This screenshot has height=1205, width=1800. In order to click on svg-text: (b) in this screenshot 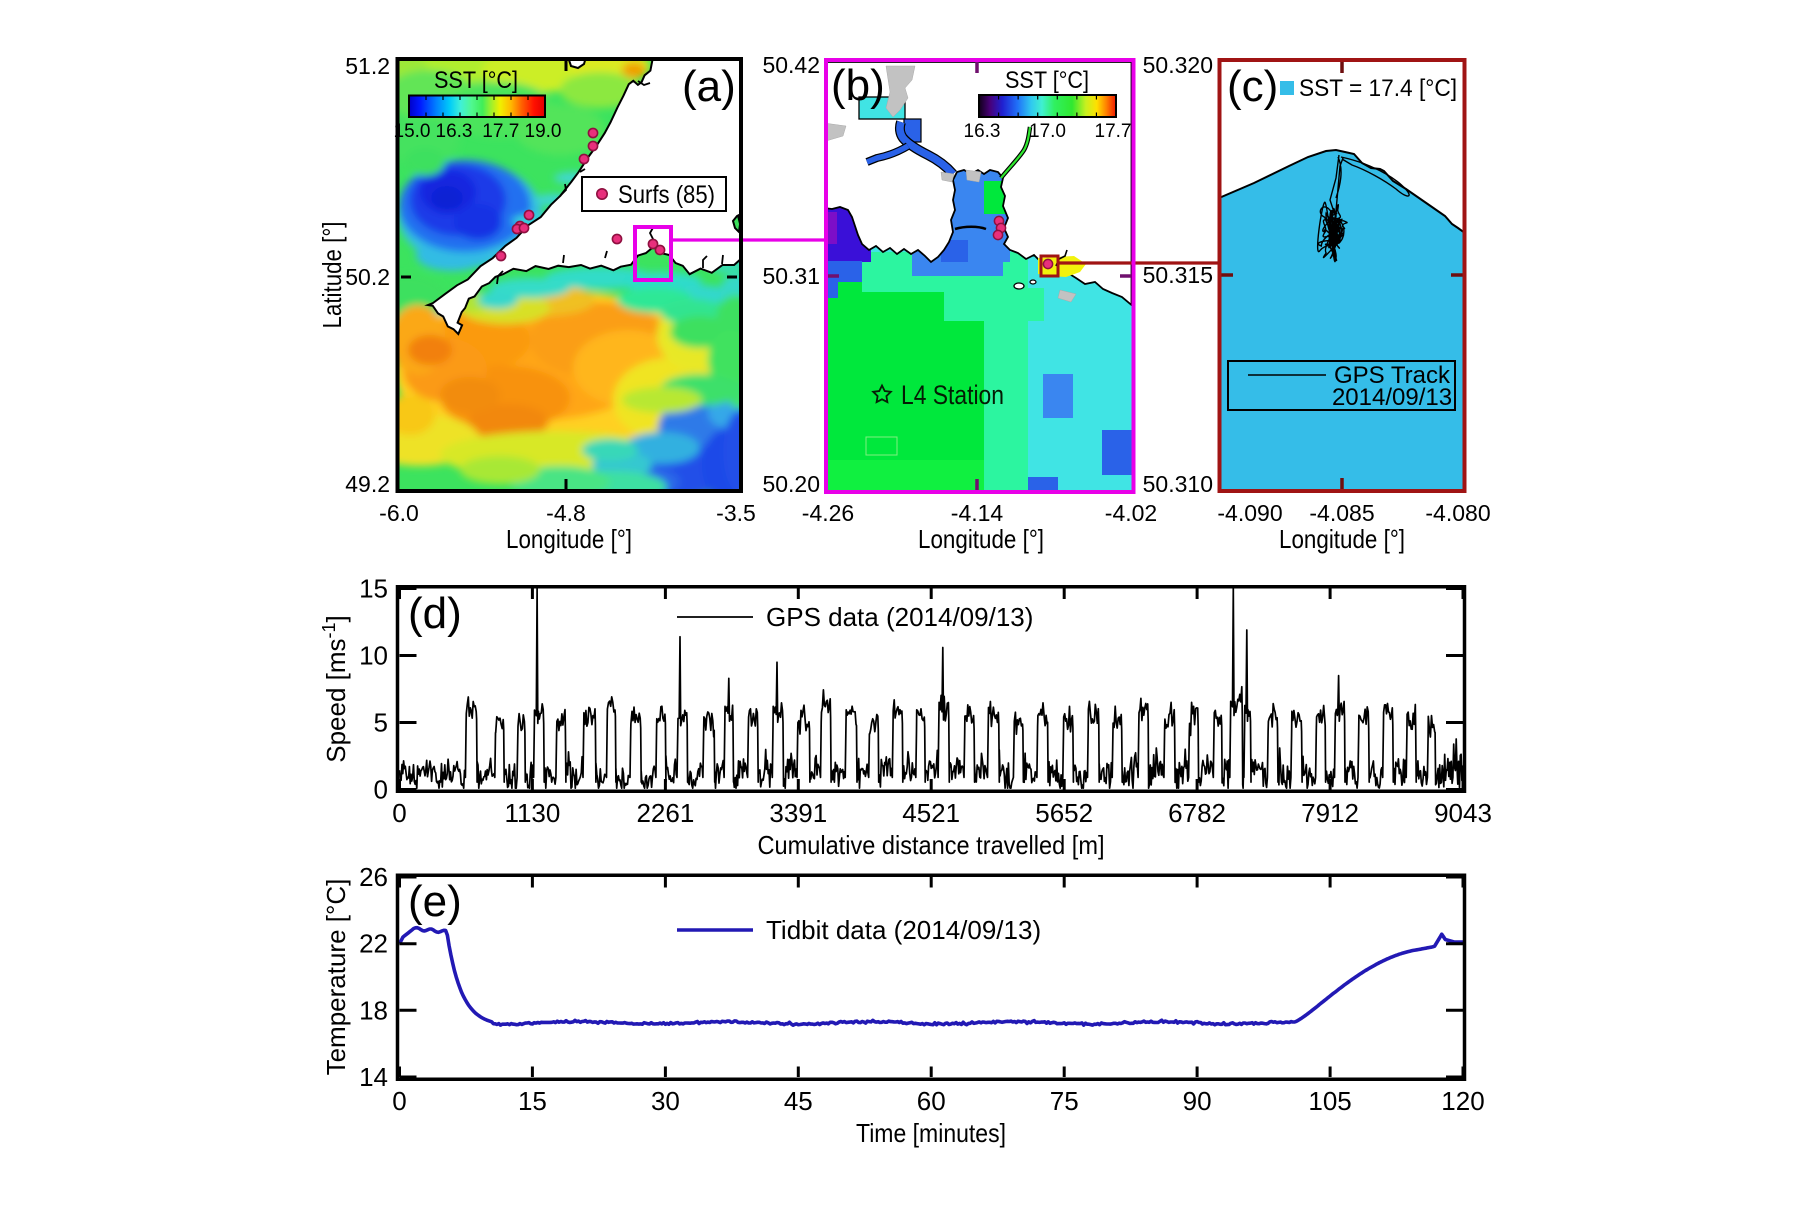, I will do `click(858, 85)`.